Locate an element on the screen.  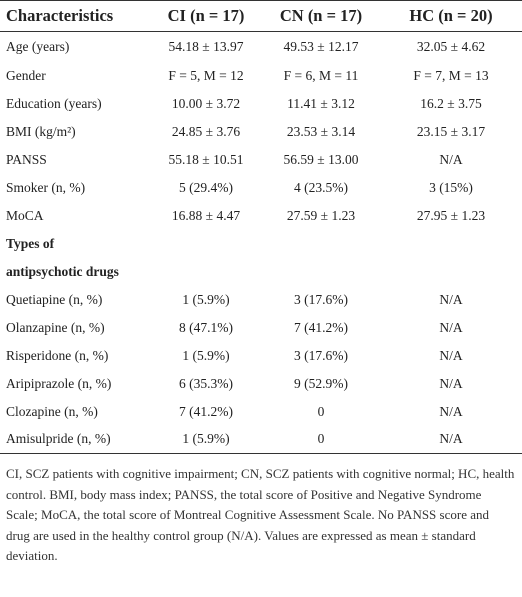
table-cell: 32.05 ± 4.62 is located at coordinates (451, 46).